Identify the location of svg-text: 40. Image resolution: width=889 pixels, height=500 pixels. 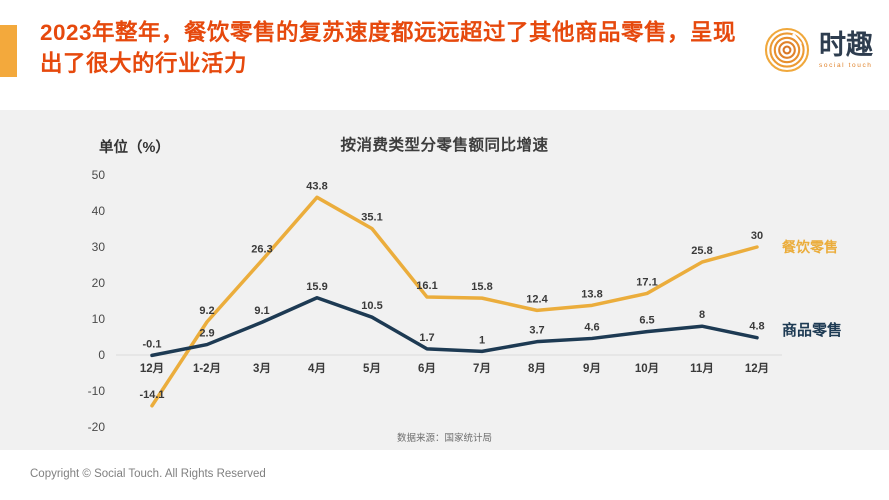
(99, 211).